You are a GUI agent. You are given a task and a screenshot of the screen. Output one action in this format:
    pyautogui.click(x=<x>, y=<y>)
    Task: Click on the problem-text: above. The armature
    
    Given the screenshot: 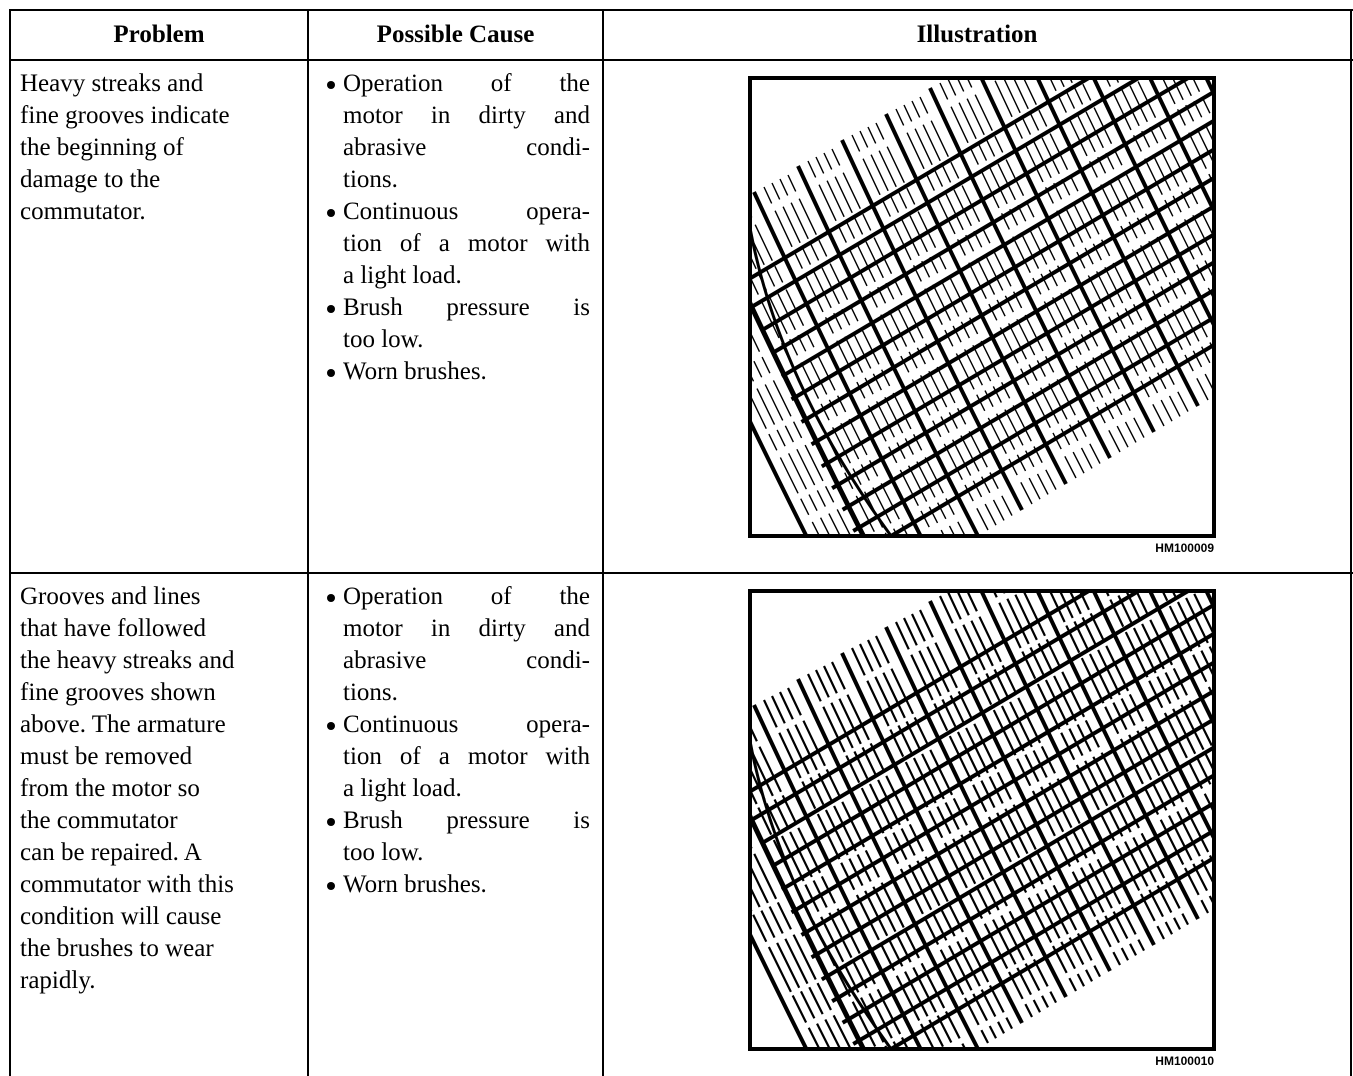 What is the action you would take?
    pyautogui.click(x=123, y=724)
    